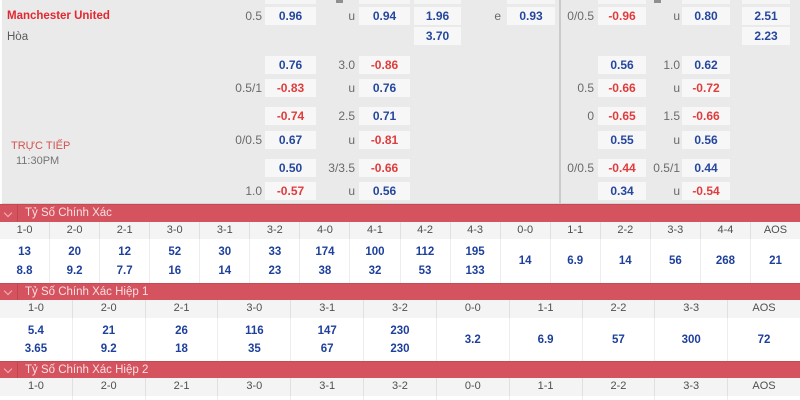 The image size is (800, 400). What do you see at coordinates (426, 261) in the screenshot?
I see `score-odds-column: 112 53` at bounding box center [426, 261].